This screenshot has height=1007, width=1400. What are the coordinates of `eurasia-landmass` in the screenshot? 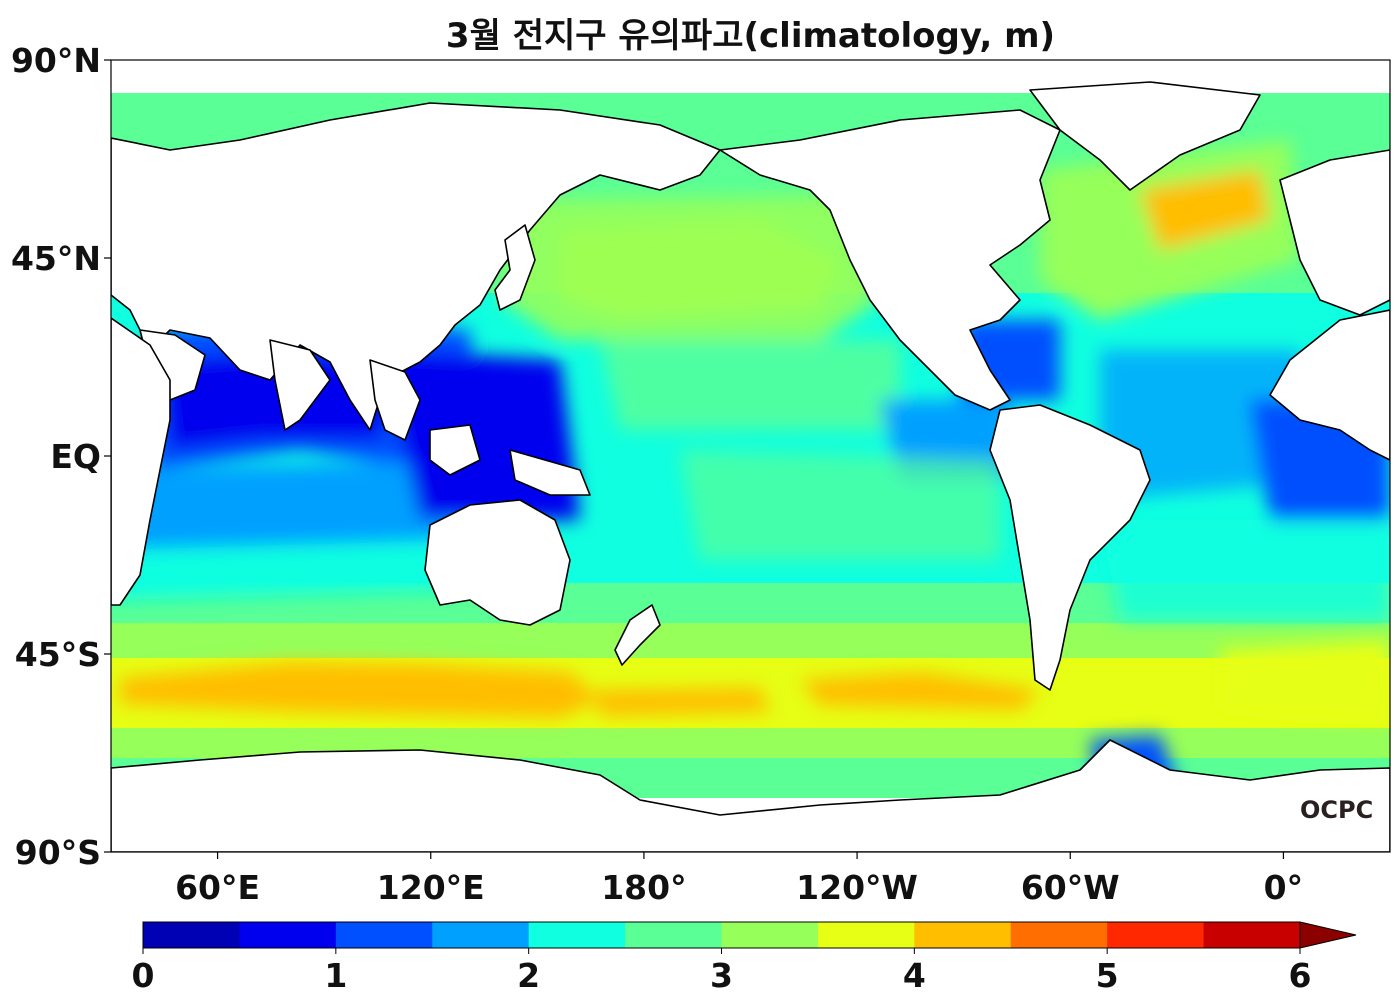 It's located at (416, 266).